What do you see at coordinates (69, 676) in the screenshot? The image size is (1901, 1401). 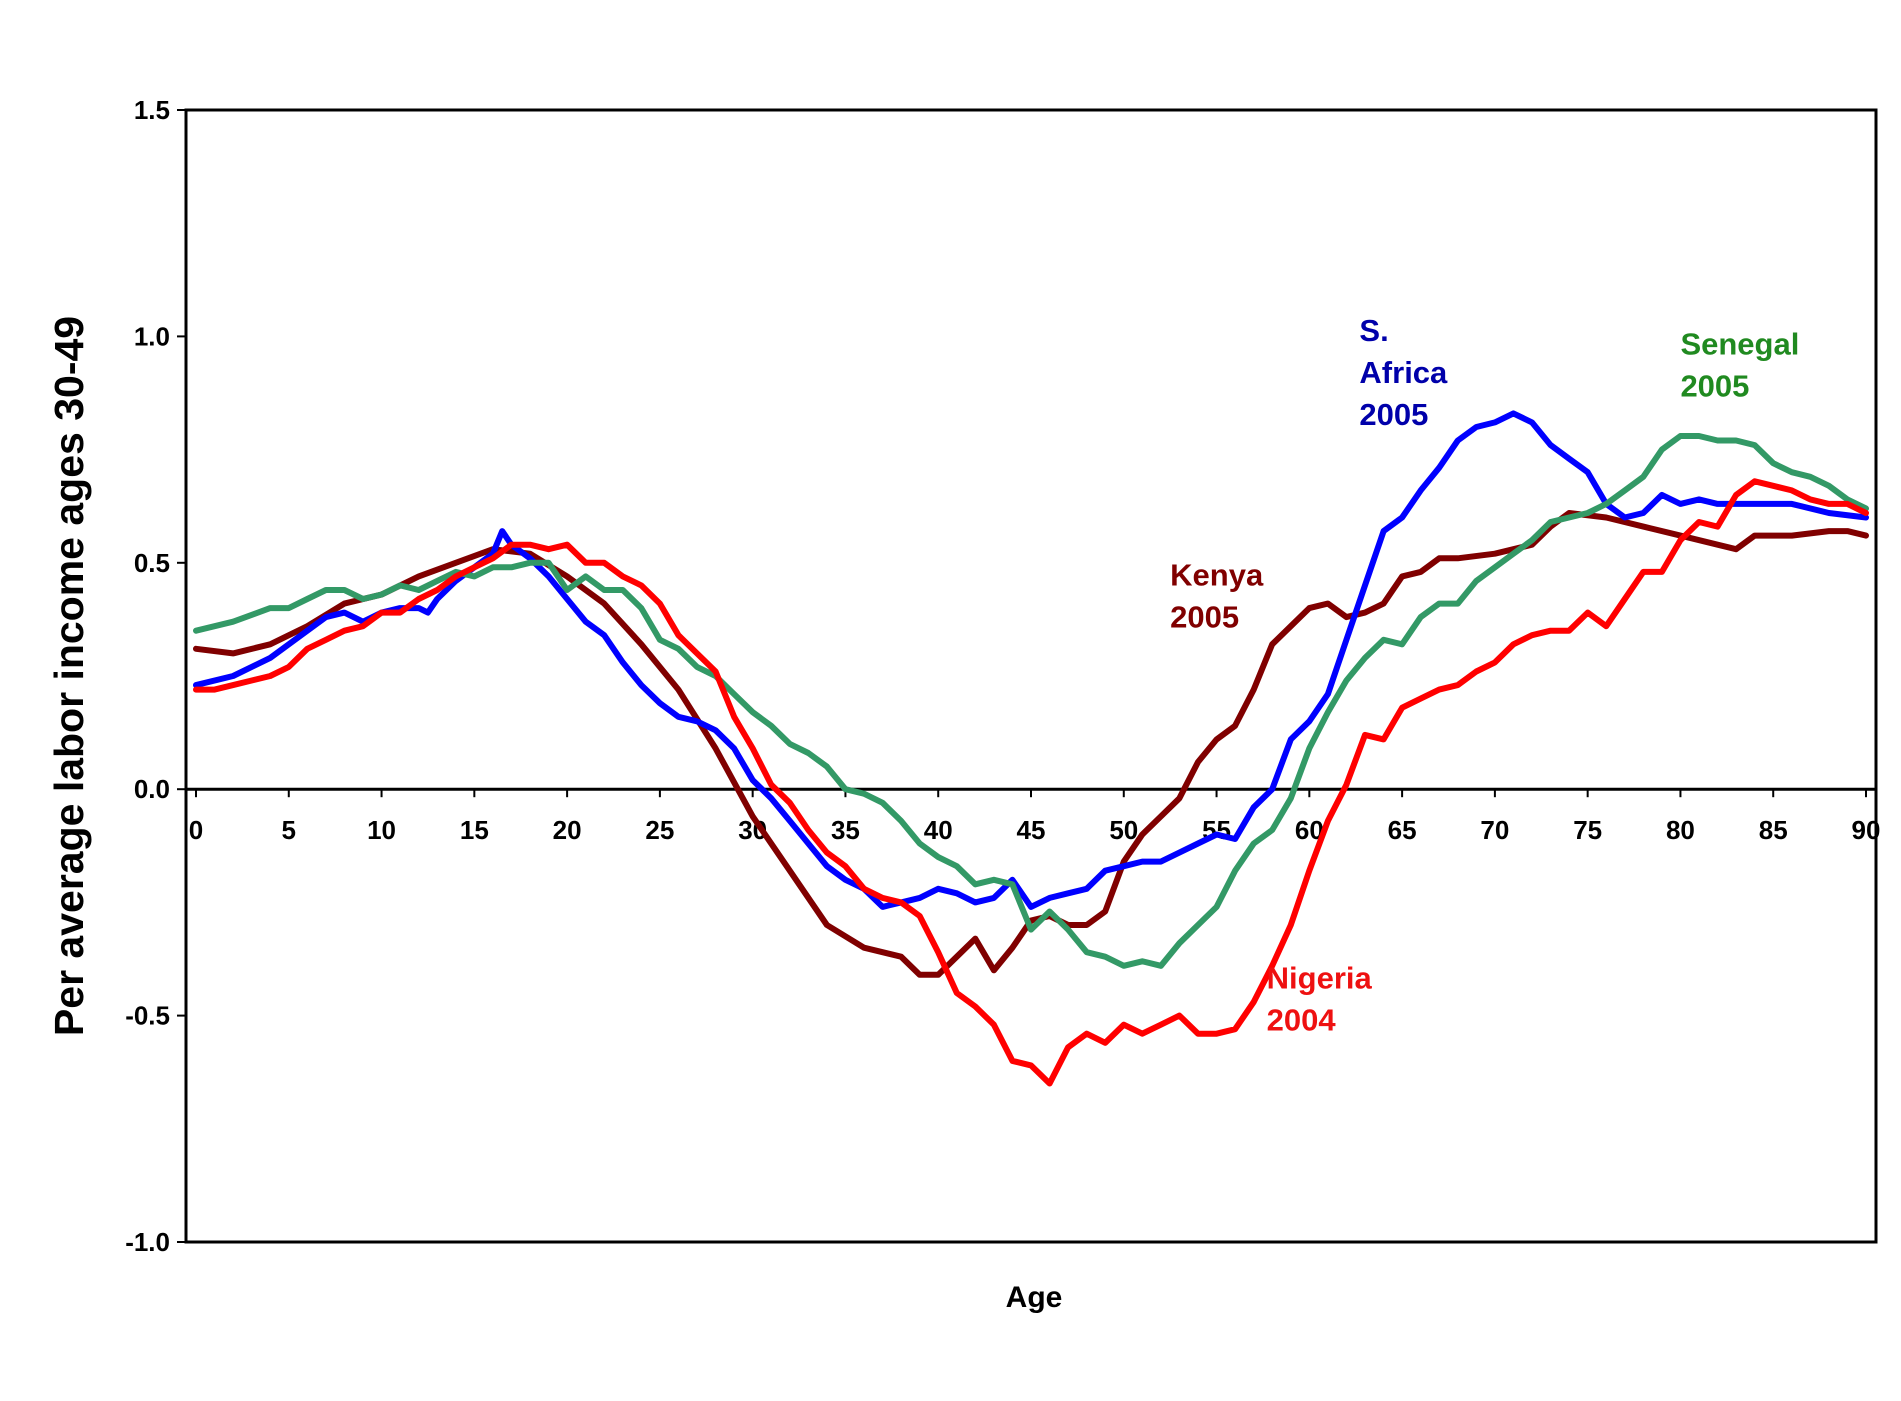 I see `y-axis-title: Per average labor income ages 30-49` at bounding box center [69, 676].